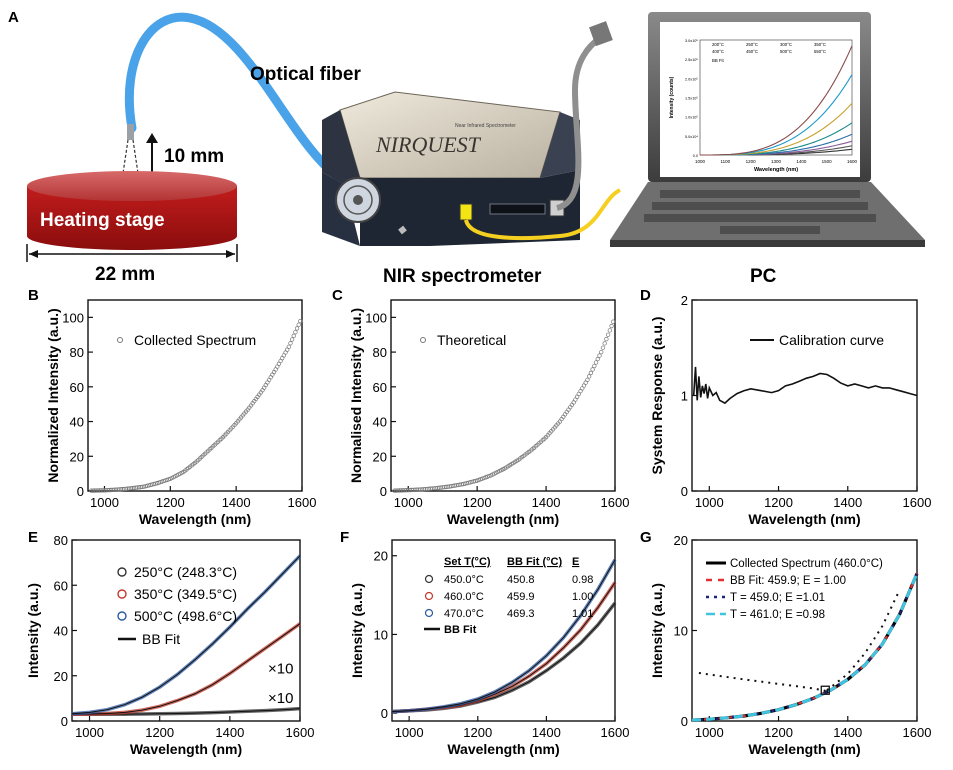 This screenshot has height=770, width=953. What do you see at coordinates (33, 537) in the screenshot?
I see `panel-label-e: E` at bounding box center [33, 537].